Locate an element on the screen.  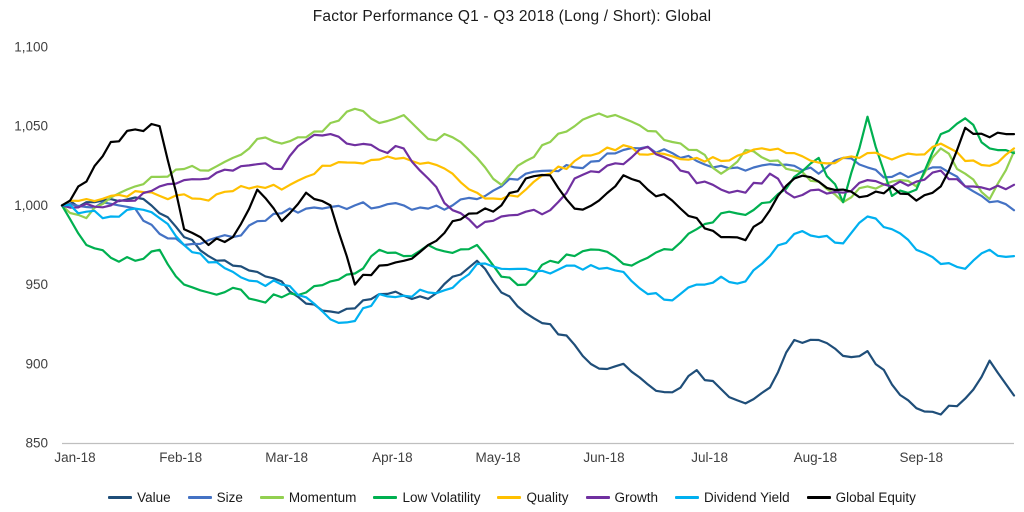
y-axis-tick-label: 850 is located at coordinates (36, 443).